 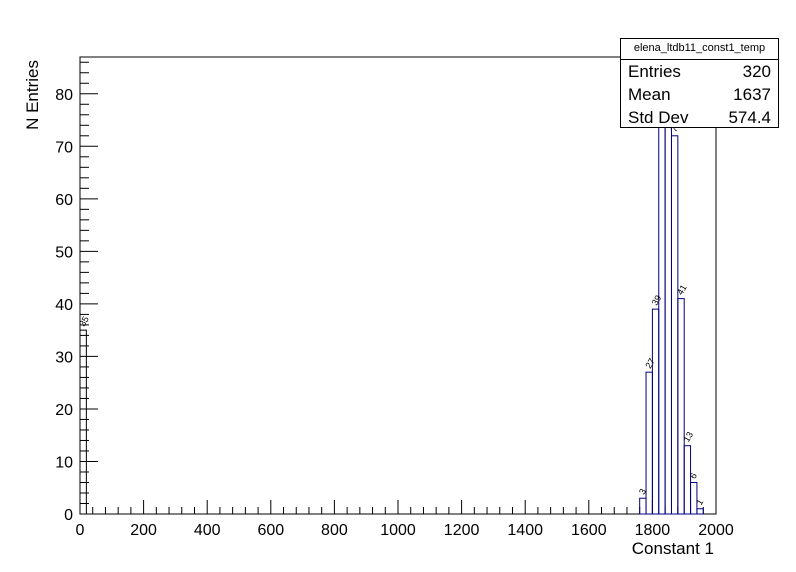 What do you see at coordinates (756, 71) in the screenshot?
I see `entries-value: 320` at bounding box center [756, 71].